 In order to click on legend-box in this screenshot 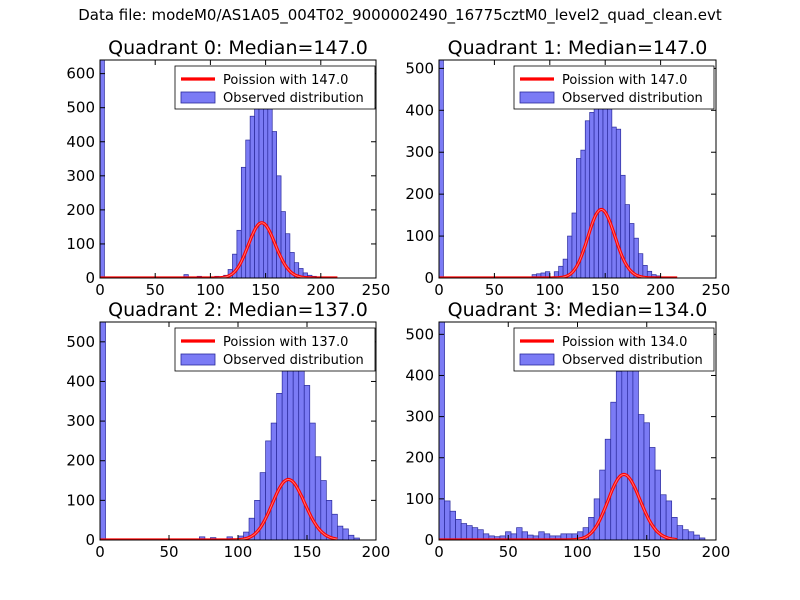, I will do `click(614, 87)`.